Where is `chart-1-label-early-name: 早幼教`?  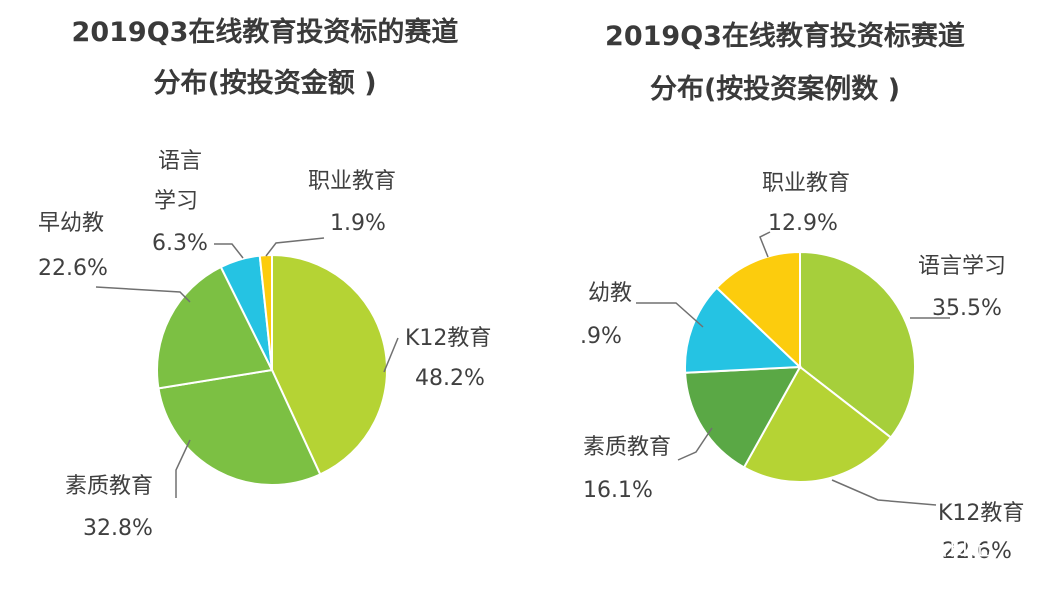 chart-1-label-early-name: 早幼教 is located at coordinates (71, 223).